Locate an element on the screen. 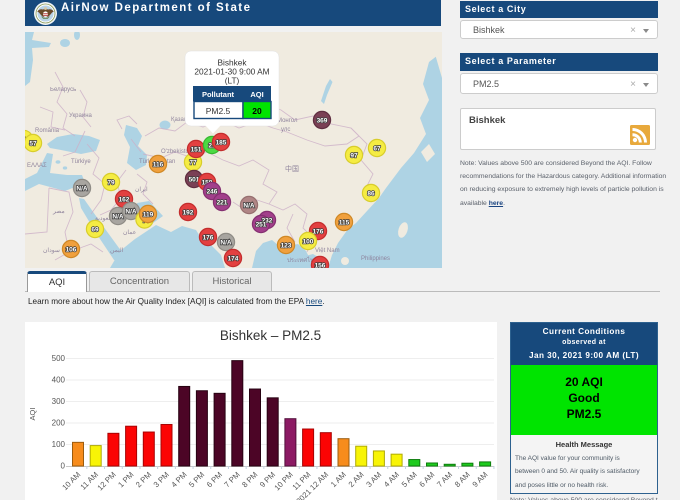 This screenshot has height=500, width=680. svg-text: Philippines is located at coordinates (375, 259).